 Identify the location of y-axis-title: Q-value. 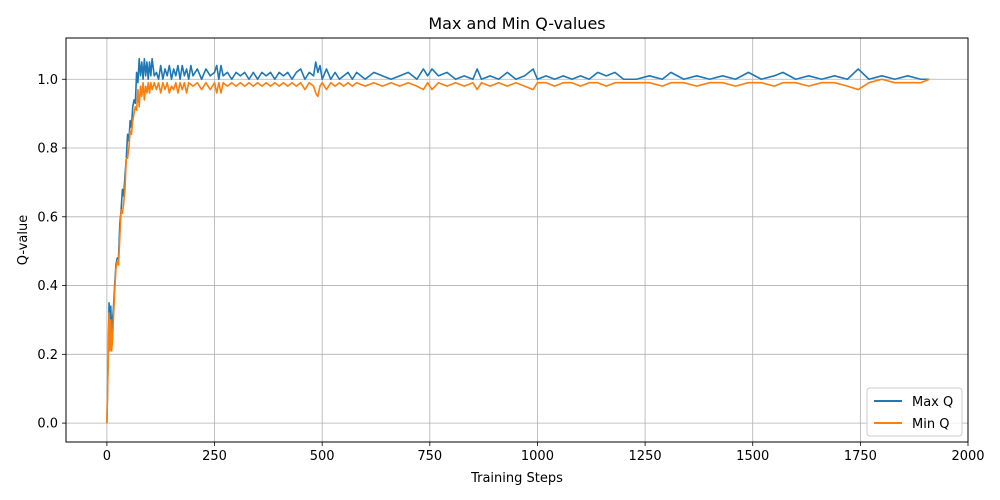
(23, 240).